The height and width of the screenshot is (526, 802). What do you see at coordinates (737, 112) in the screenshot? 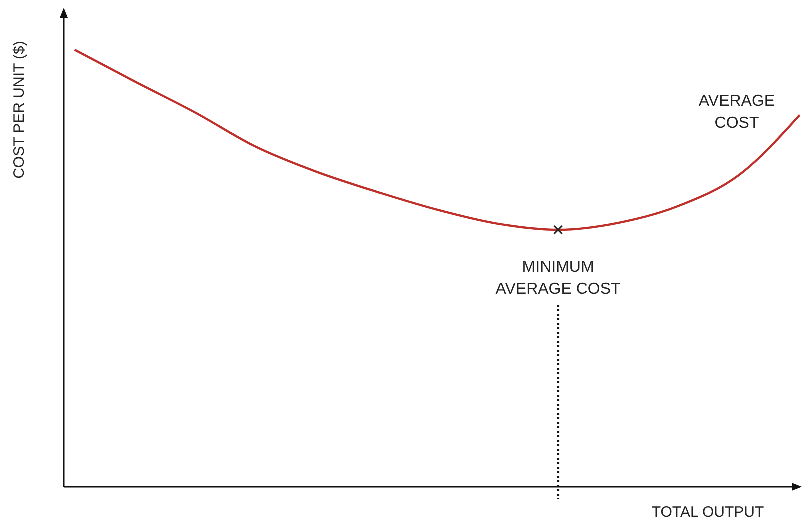
I see `series-label: AVERAGE COST` at bounding box center [737, 112].